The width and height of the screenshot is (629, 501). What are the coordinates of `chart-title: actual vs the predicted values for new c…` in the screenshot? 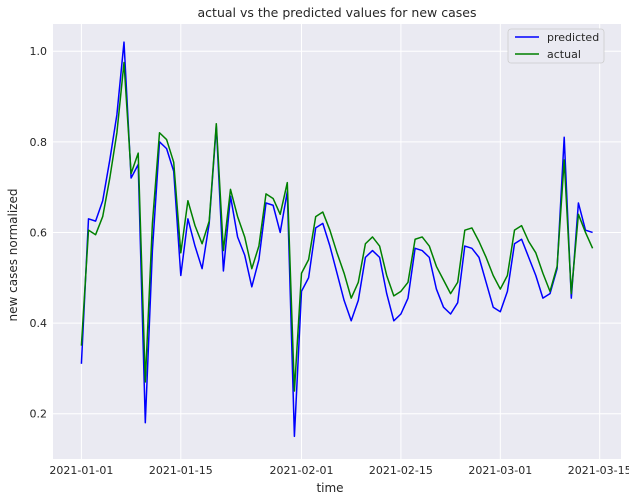 It's located at (337, 12).